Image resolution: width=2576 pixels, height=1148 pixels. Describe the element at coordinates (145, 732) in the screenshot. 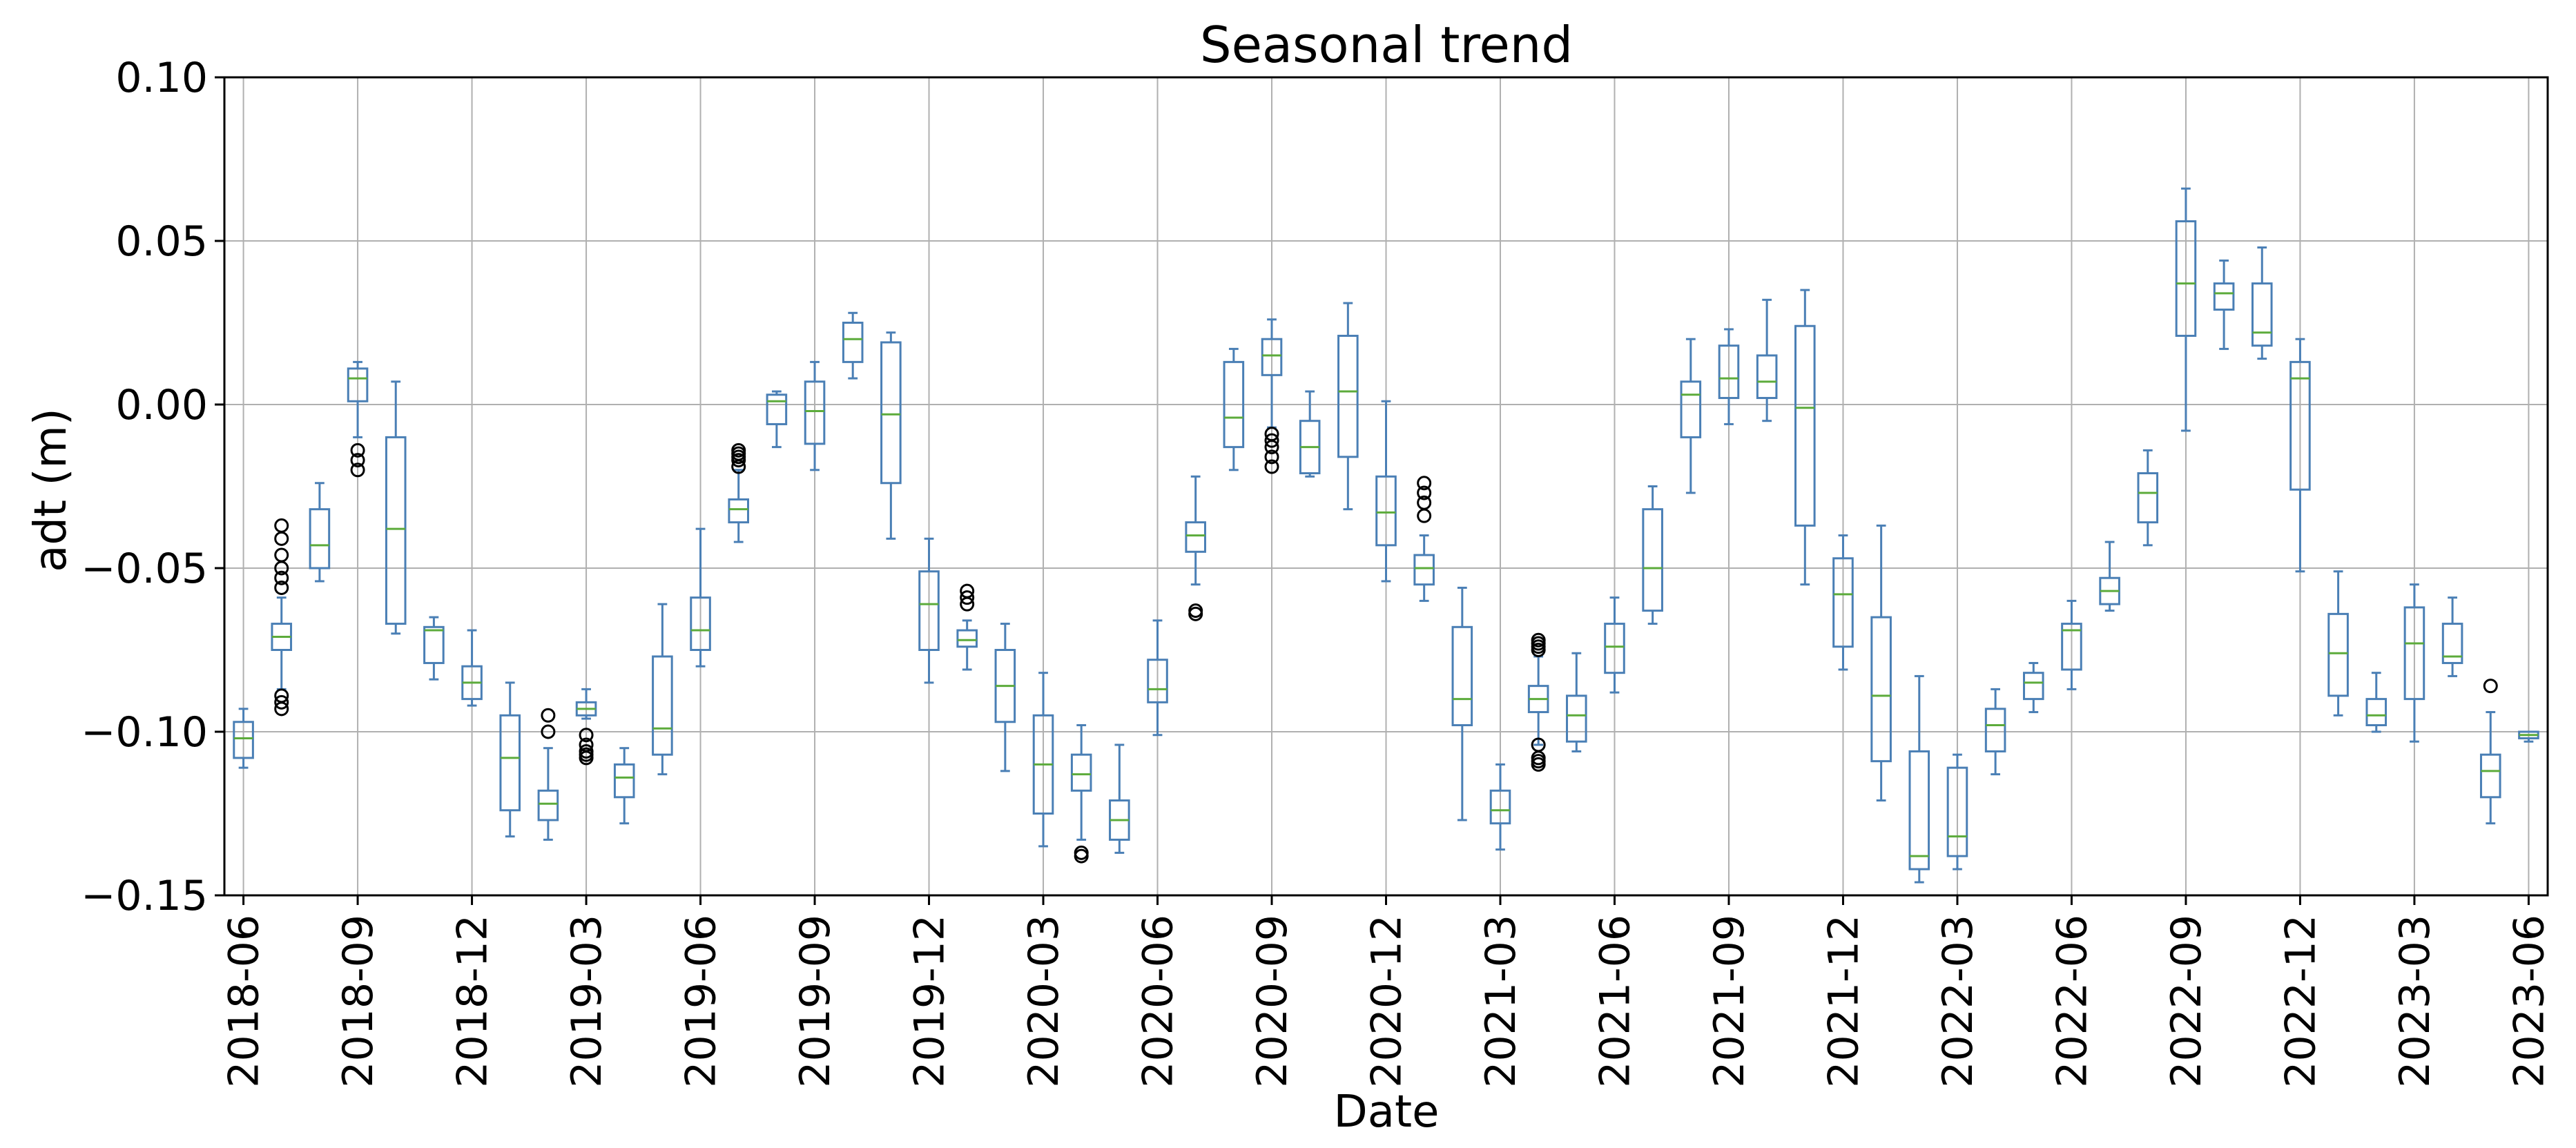

I see `y-tick-label: −0.10` at that location.